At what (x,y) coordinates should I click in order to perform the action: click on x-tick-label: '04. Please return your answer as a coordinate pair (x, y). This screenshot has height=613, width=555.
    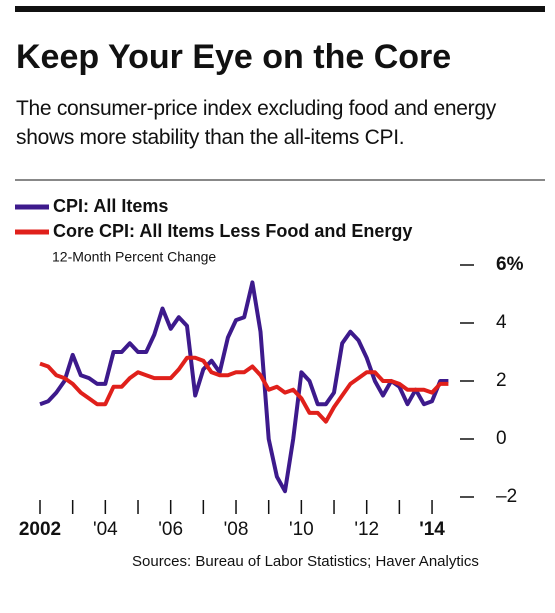
    Looking at the image, I should click on (105, 529).